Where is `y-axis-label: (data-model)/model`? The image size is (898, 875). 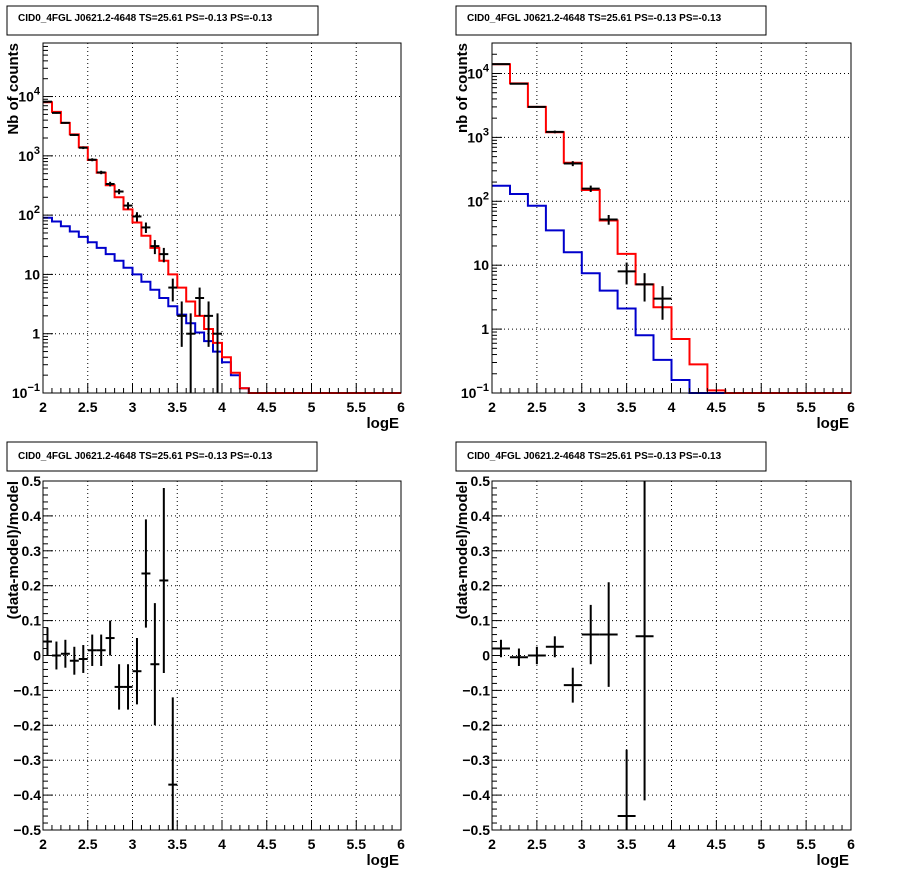
y-axis-label: (data-model)/model is located at coordinates (462, 550).